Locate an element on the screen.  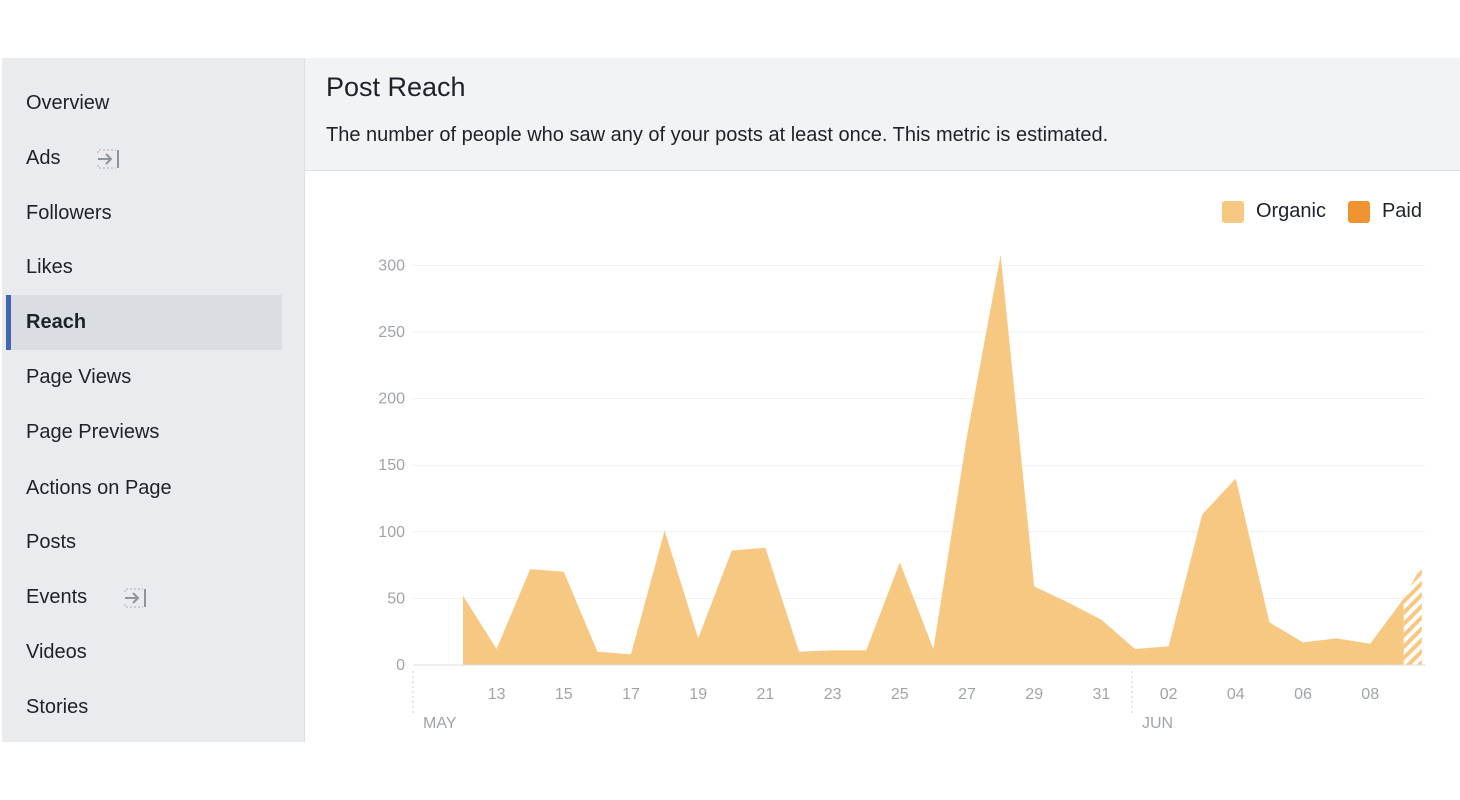
y-tick-label: 200 is located at coordinates (391, 399).